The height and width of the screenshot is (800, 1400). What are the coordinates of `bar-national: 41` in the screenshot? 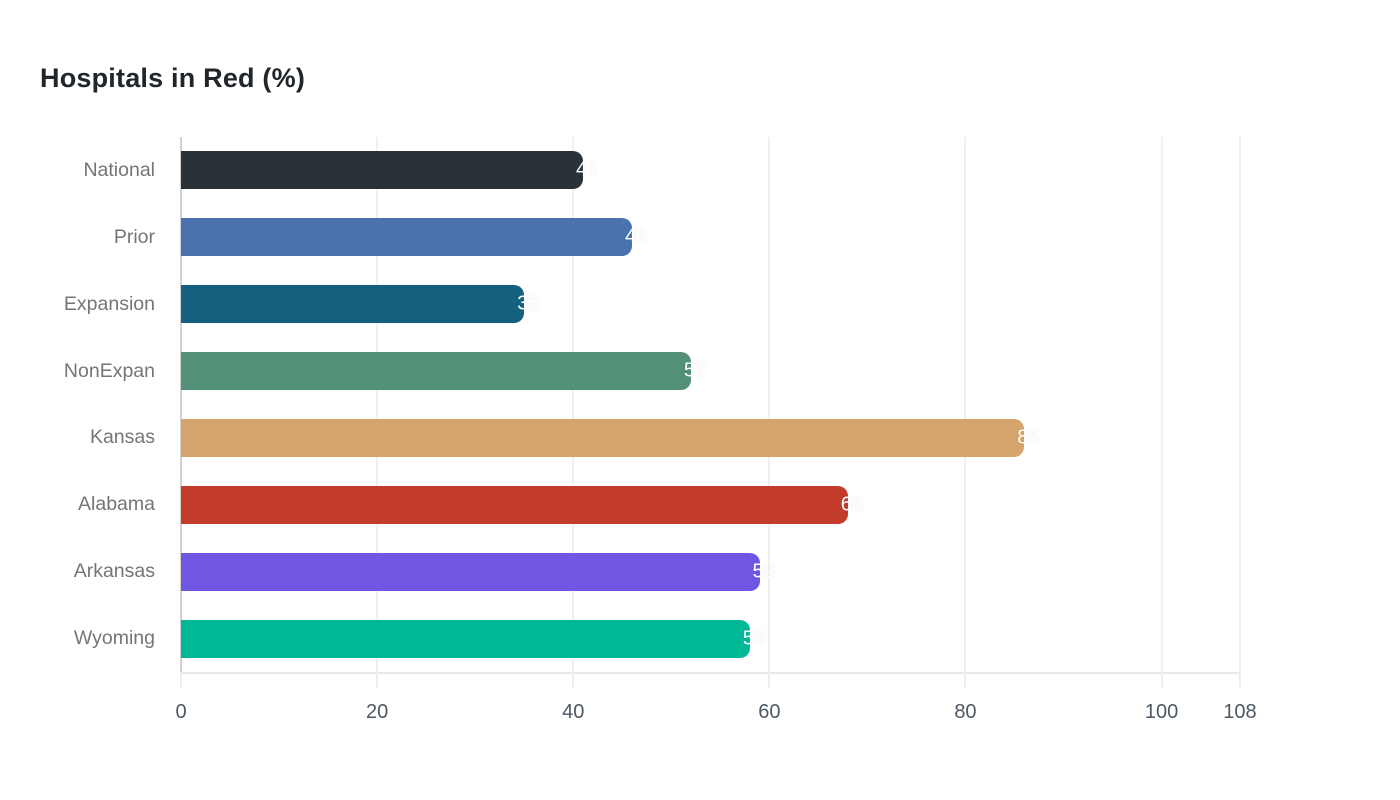 It's located at (389, 170).